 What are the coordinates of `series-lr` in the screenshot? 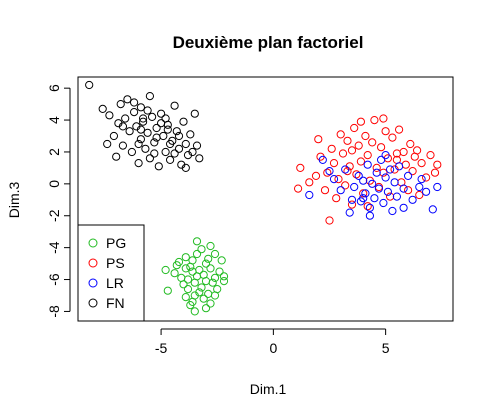 It's located at (373, 185).